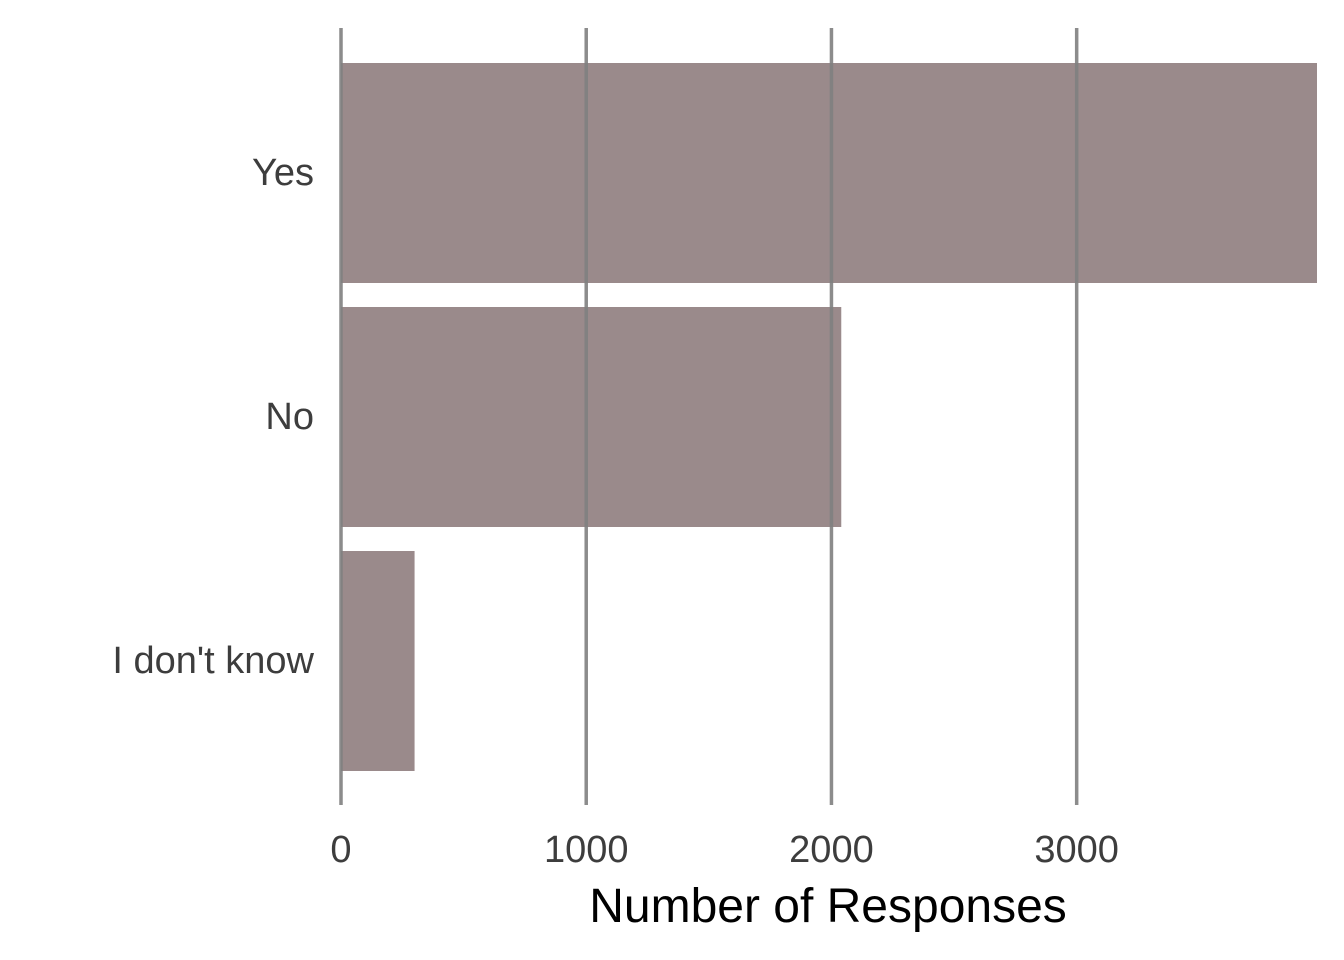  I want to click on y-tick-label: Yes, so click(283, 173).